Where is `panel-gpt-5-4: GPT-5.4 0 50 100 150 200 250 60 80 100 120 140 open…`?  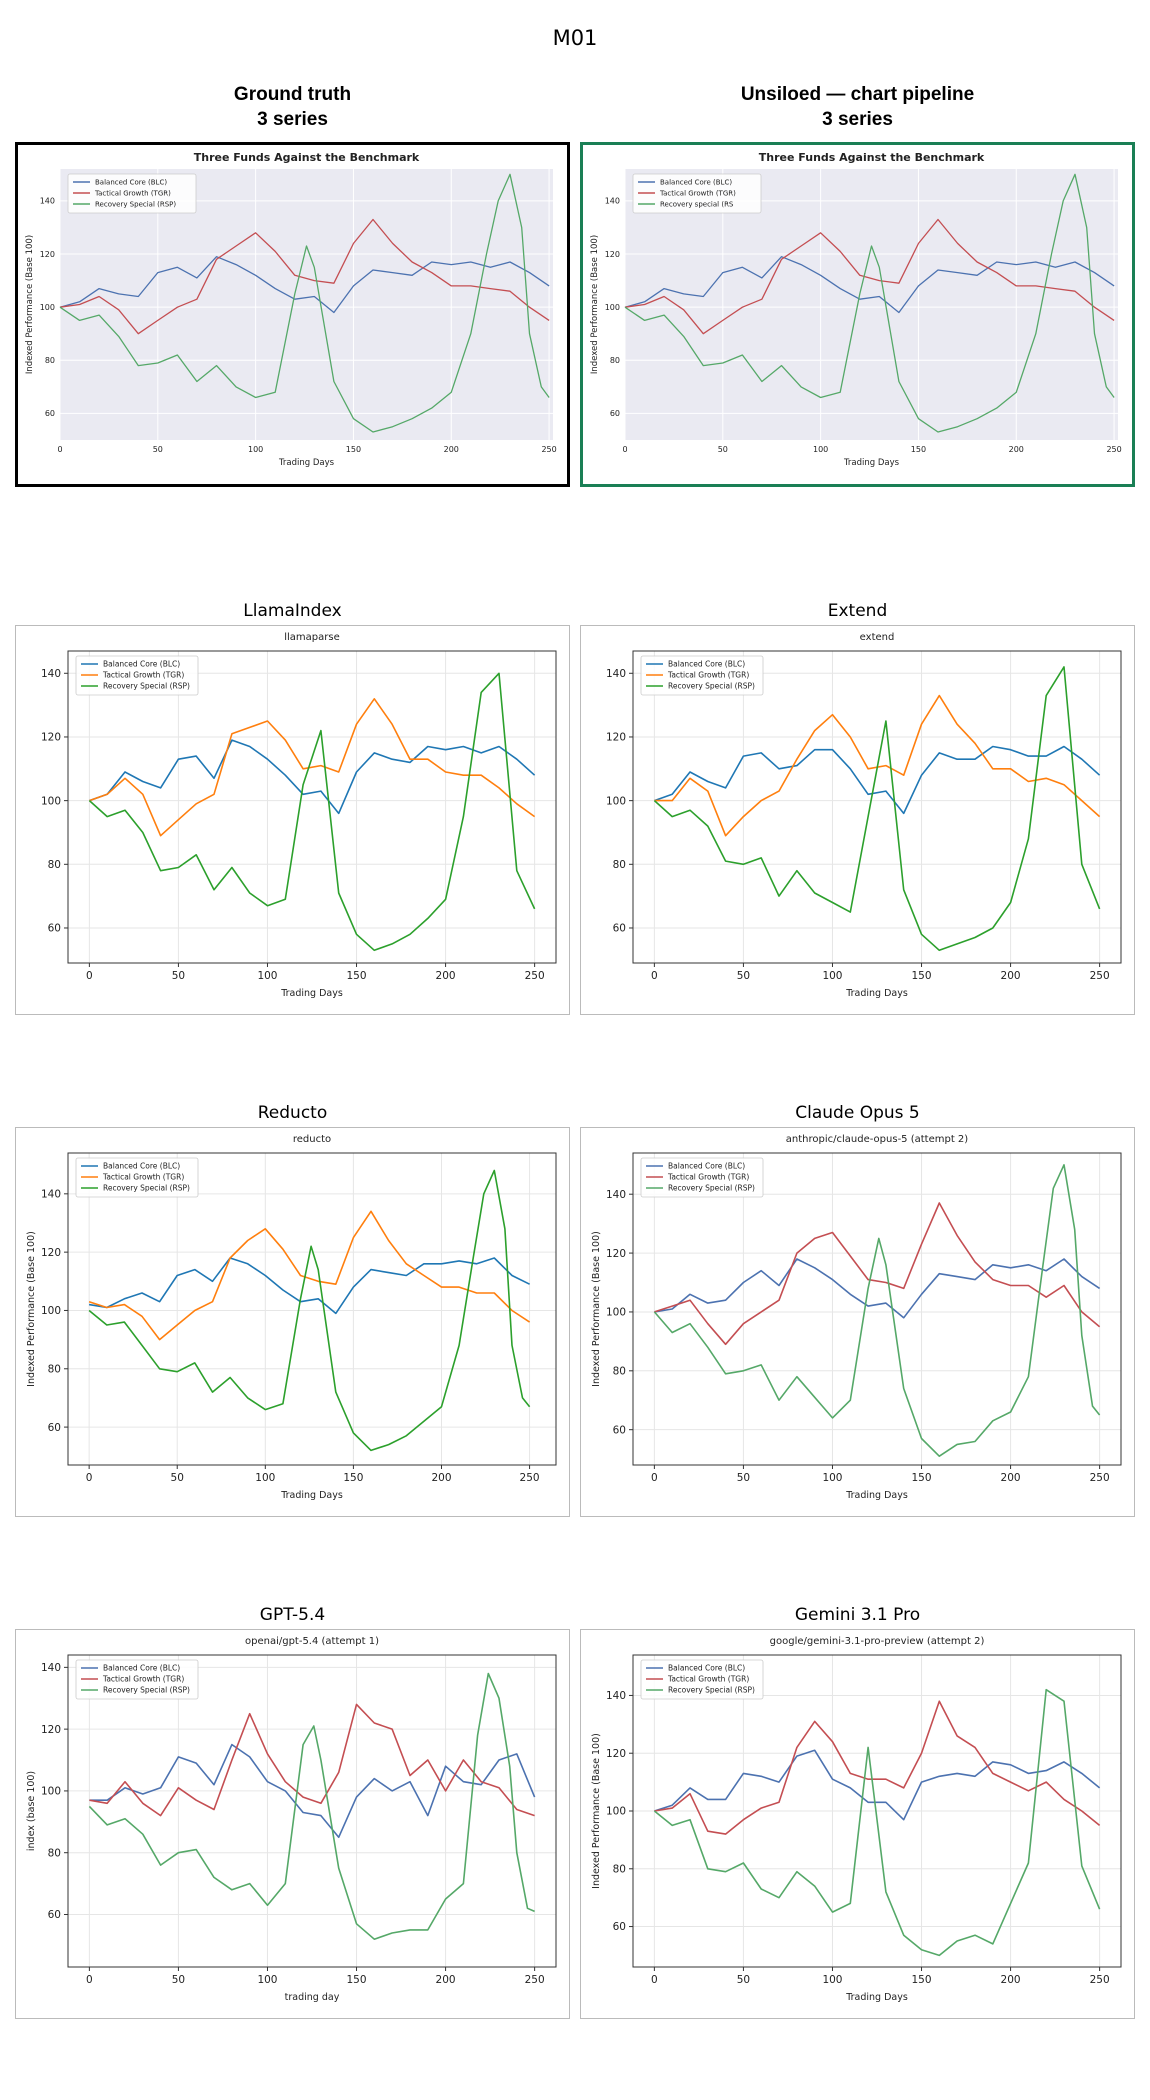 panel-gpt-5-4: GPT-5.4 0 50 100 150 200 250 60 80 100 120 140 open… is located at coordinates (292, 1811).